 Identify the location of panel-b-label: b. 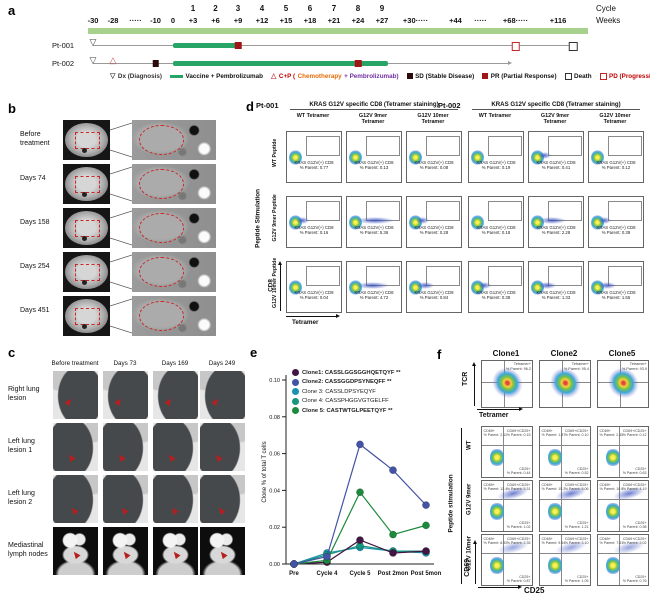
(12, 108).